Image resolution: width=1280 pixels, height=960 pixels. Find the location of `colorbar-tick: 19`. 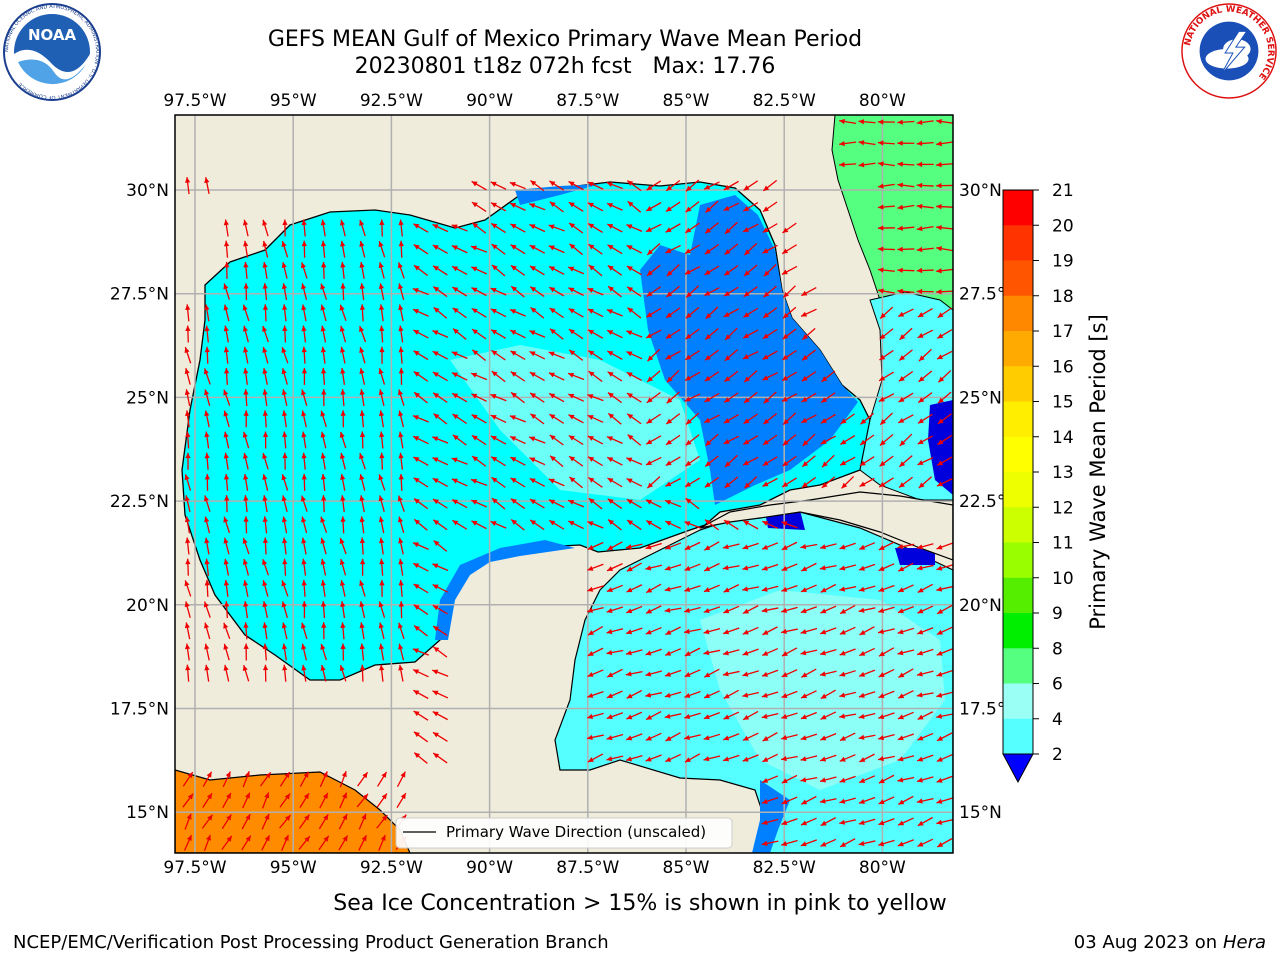

colorbar-tick: 19 is located at coordinates (1063, 262).